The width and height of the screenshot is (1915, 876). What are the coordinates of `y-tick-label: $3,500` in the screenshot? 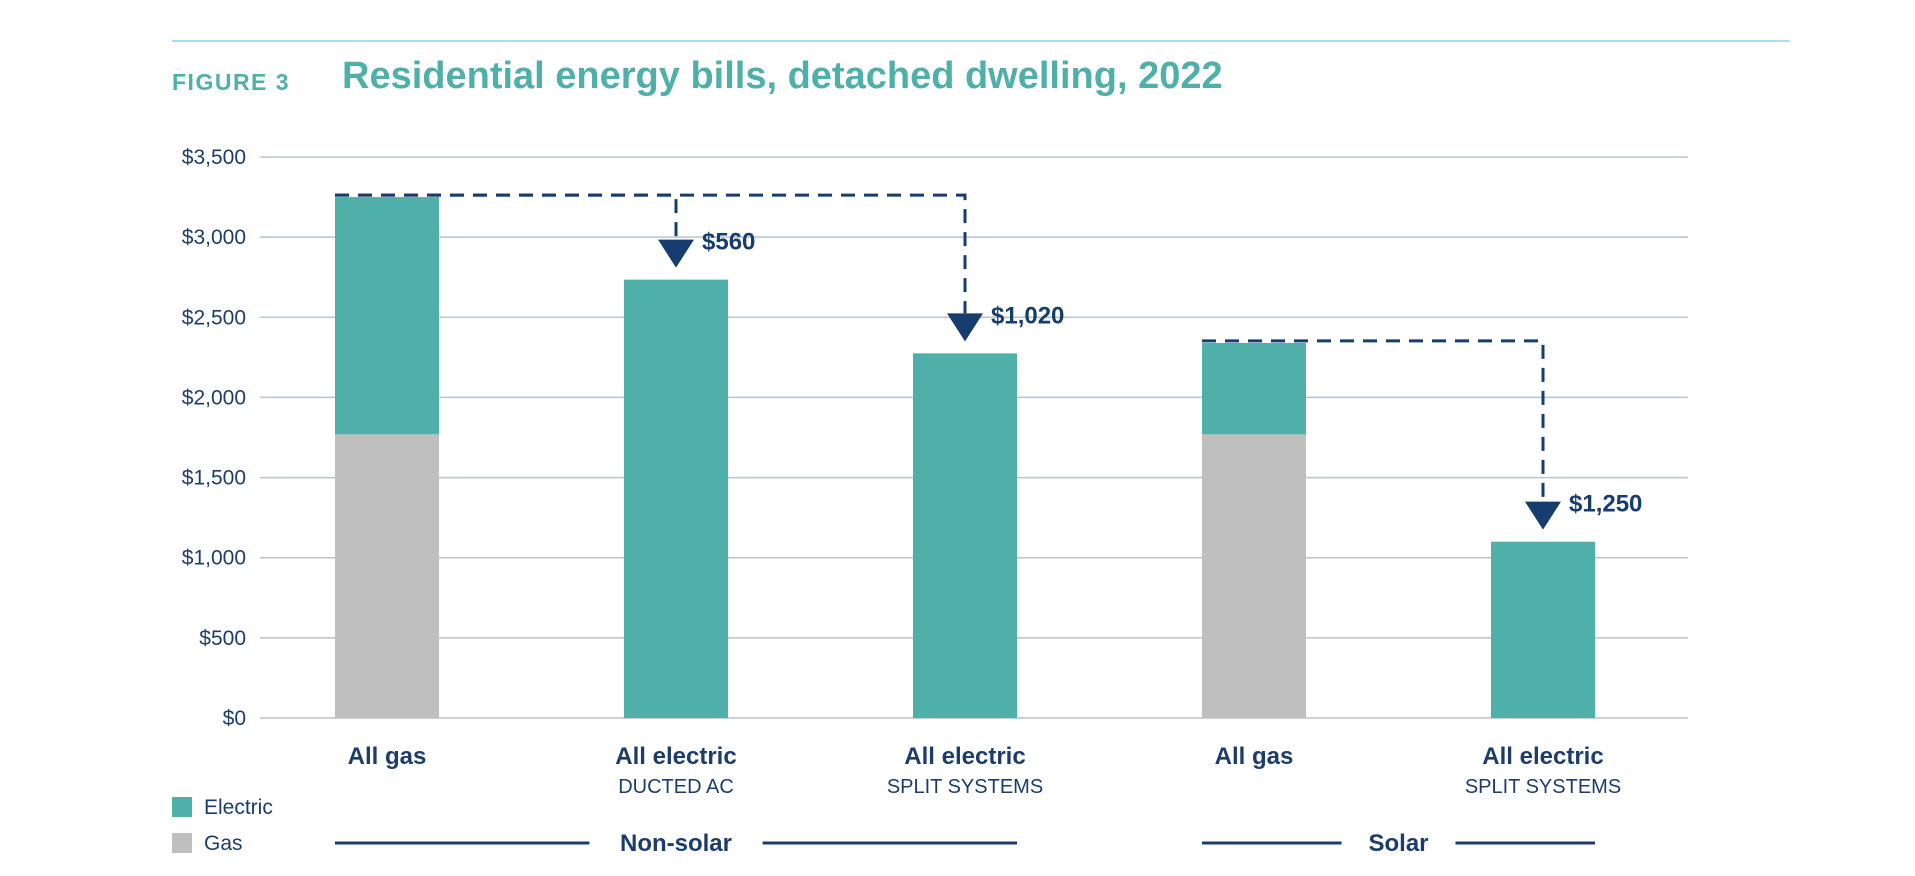 It's located at (214, 157).